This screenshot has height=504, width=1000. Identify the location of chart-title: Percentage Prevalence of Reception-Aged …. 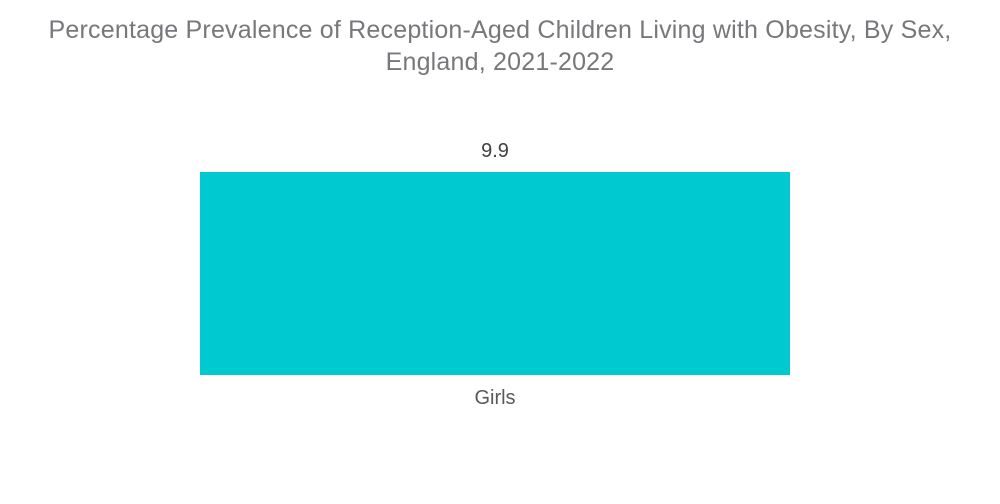
(500, 46).